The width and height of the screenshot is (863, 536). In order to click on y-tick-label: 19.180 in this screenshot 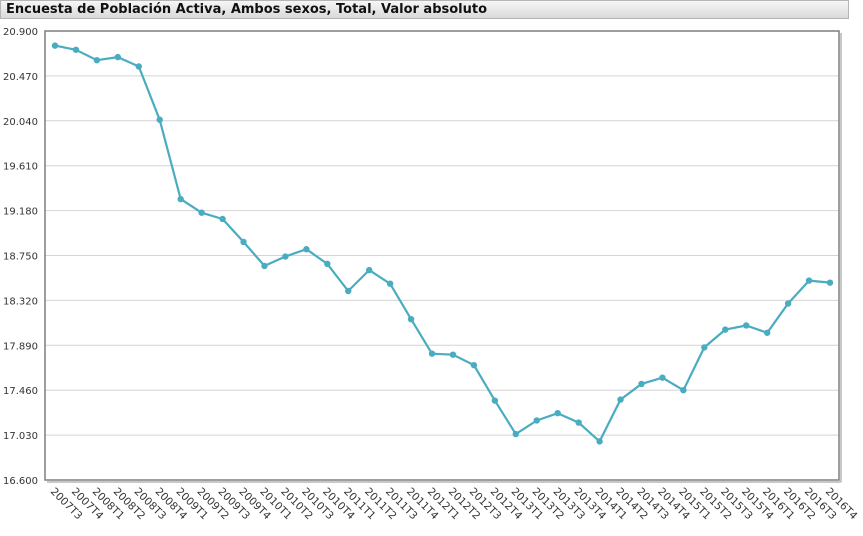, I will do `click(20, 212)`.